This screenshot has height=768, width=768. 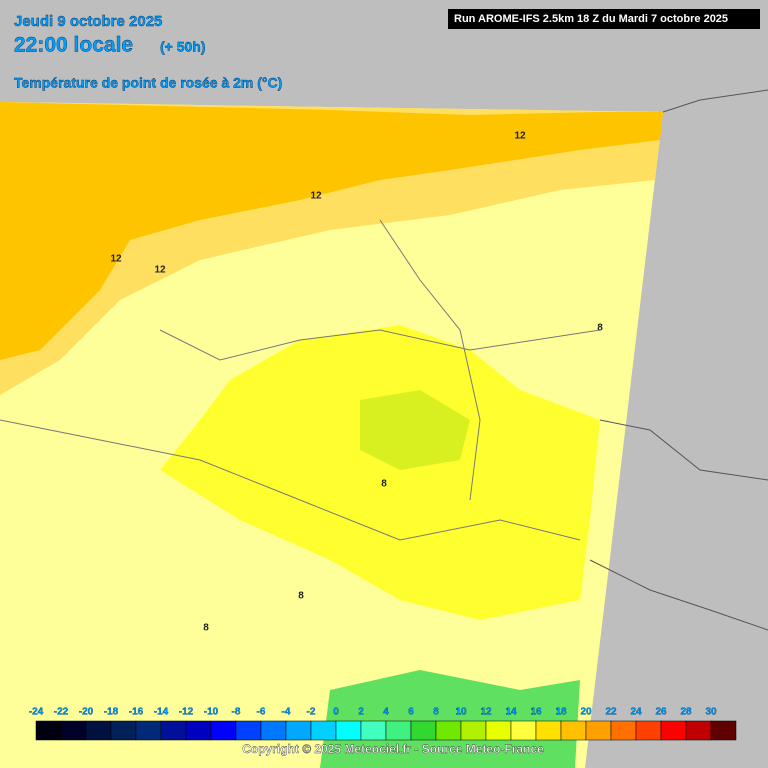 What do you see at coordinates (611, 712) in the screenshot?
I see `legend-label: 22` at bounding box center [611, 712].